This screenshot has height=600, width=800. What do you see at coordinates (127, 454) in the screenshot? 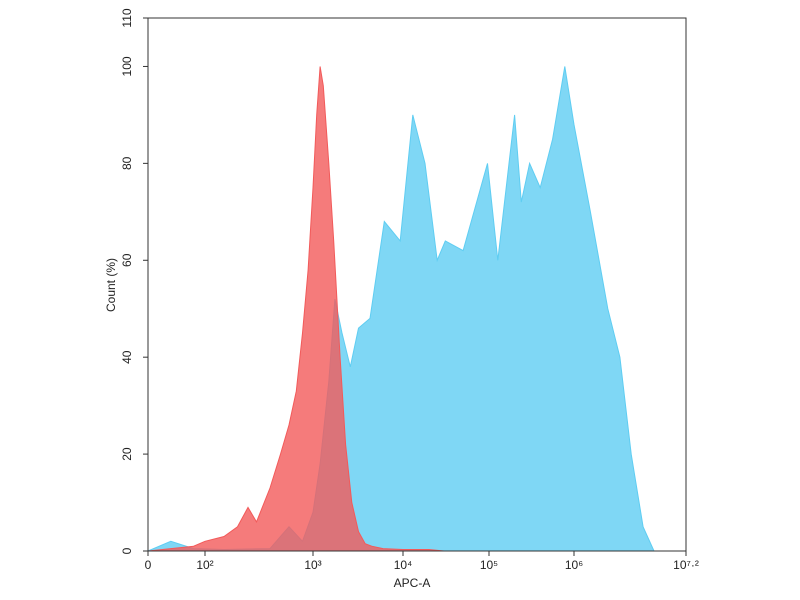
I see `y-tick-label: 20` at bounding box center [127, 454].